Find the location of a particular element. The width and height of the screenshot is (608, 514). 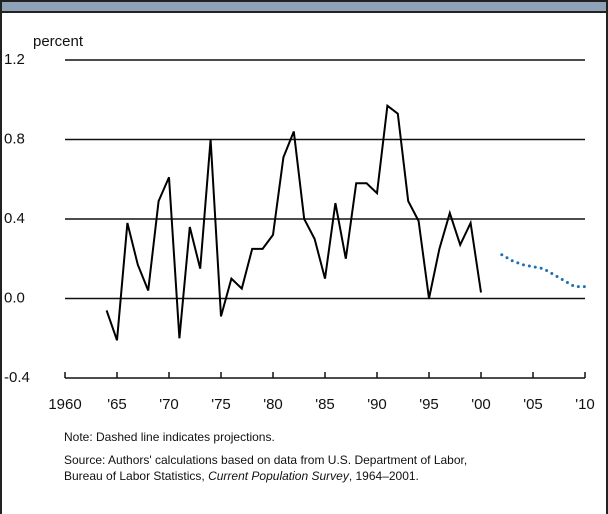

source-title: Current Population Survey is located at coordinates (278, 476).